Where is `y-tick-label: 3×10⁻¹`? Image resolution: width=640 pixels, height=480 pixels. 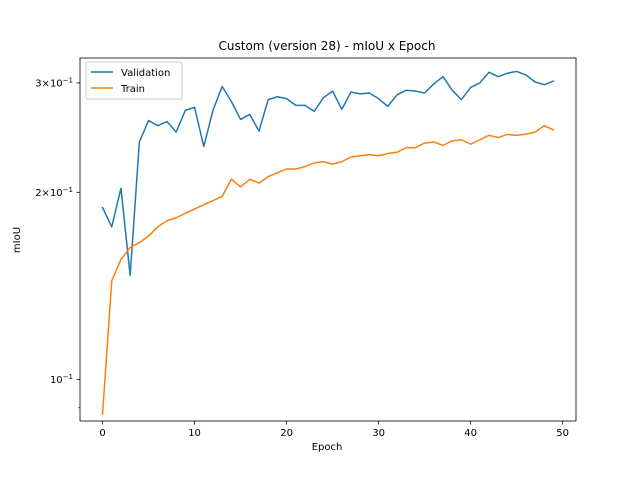
y-tick-label: 3×10⁻¹ is located at coordinates (54, 82).